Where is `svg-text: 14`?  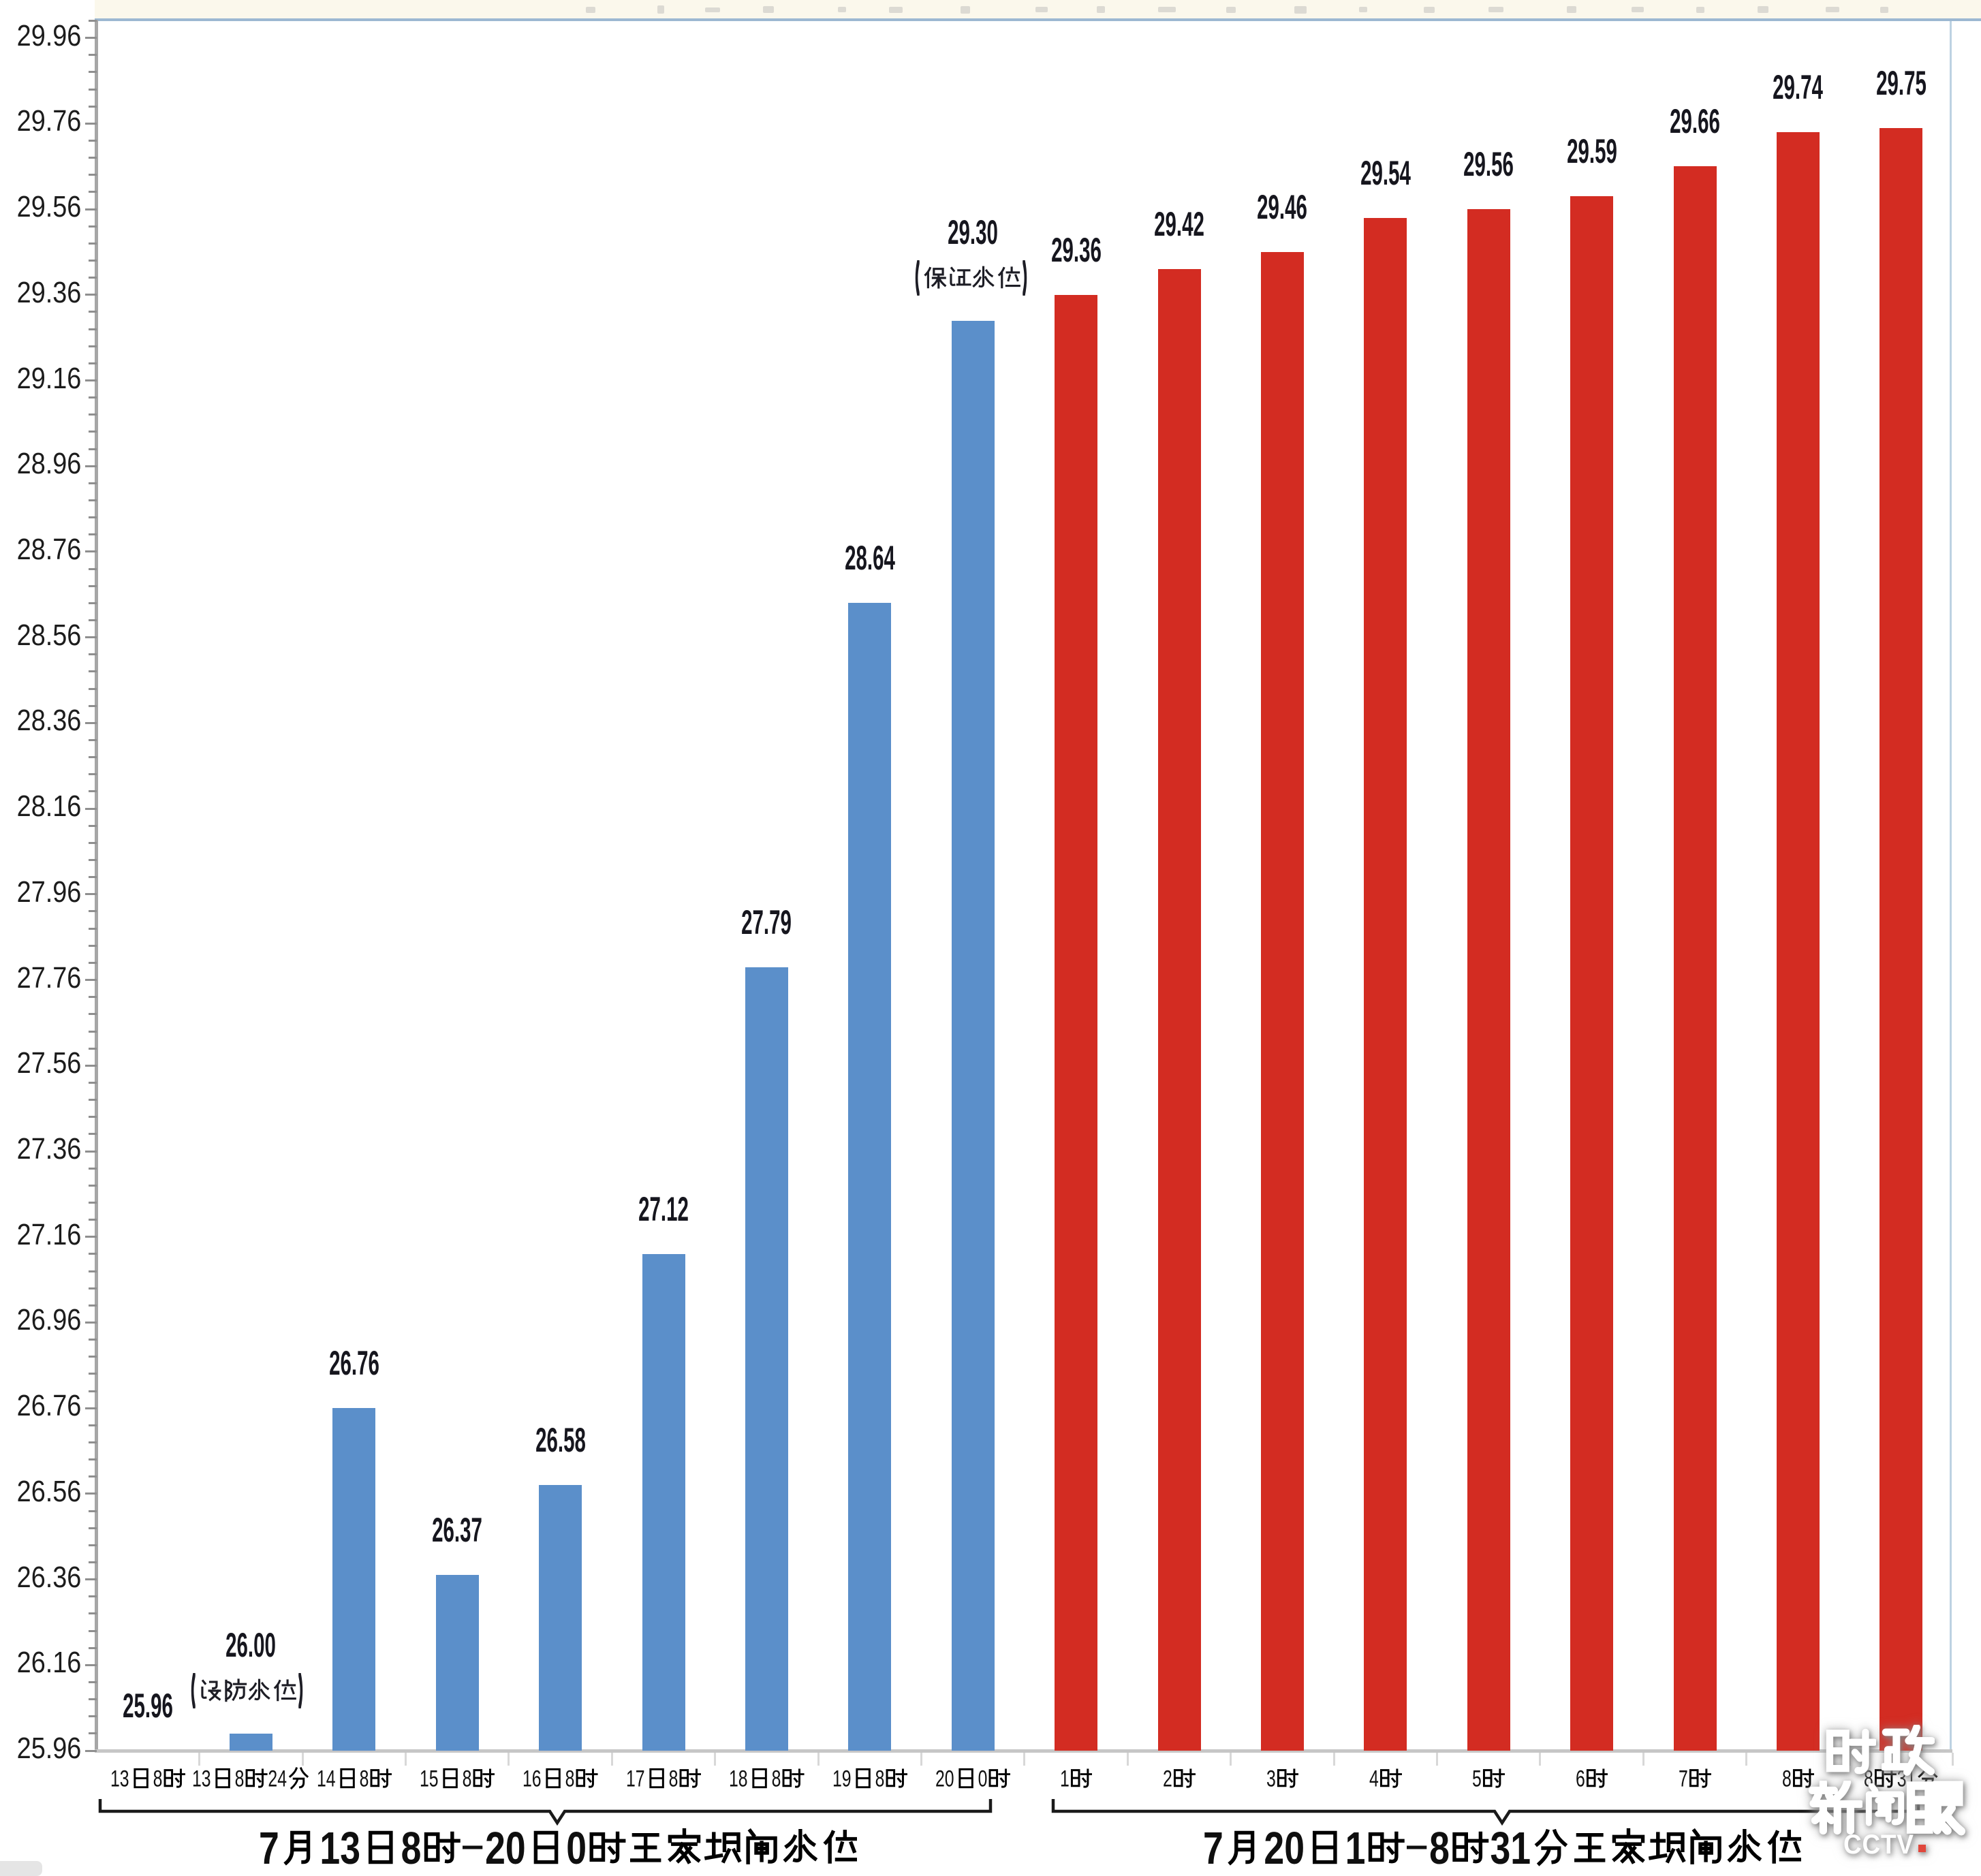 svg-text: 14 is located at coordinates (326, 1779).